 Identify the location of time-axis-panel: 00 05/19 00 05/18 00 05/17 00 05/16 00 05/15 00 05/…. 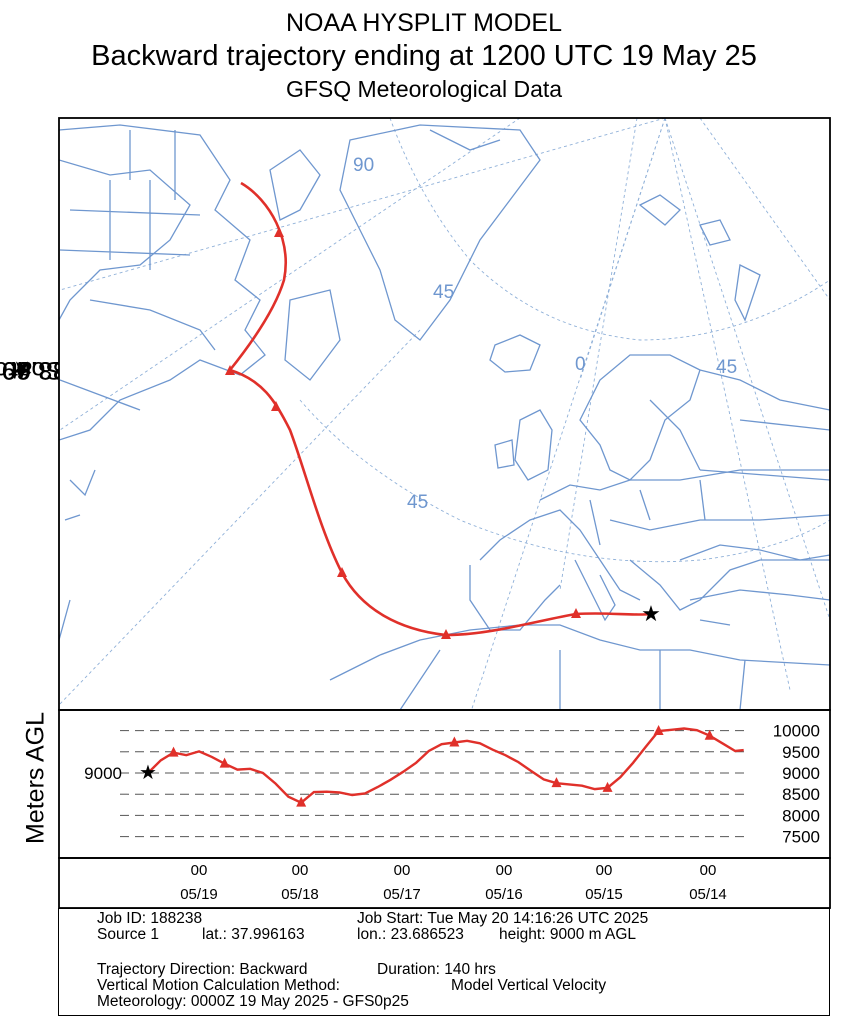
(444, 883).